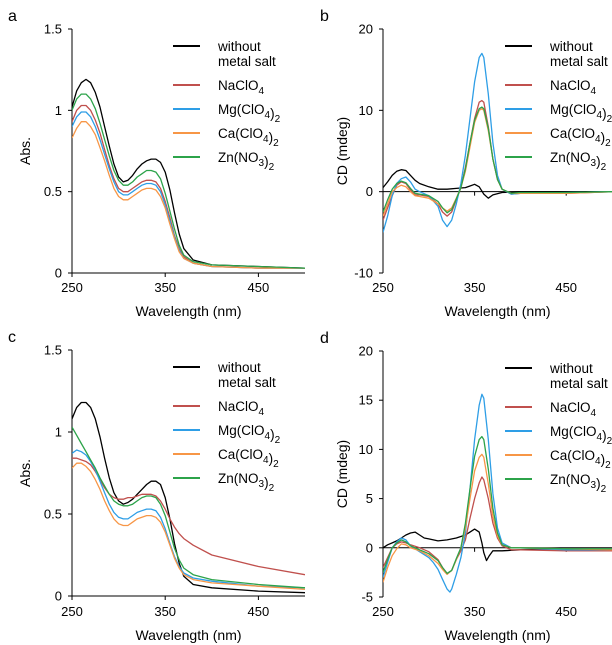  Describe the element at coordinates (324, 16) in the screenshot. I see `panel-letter: b` at that location.